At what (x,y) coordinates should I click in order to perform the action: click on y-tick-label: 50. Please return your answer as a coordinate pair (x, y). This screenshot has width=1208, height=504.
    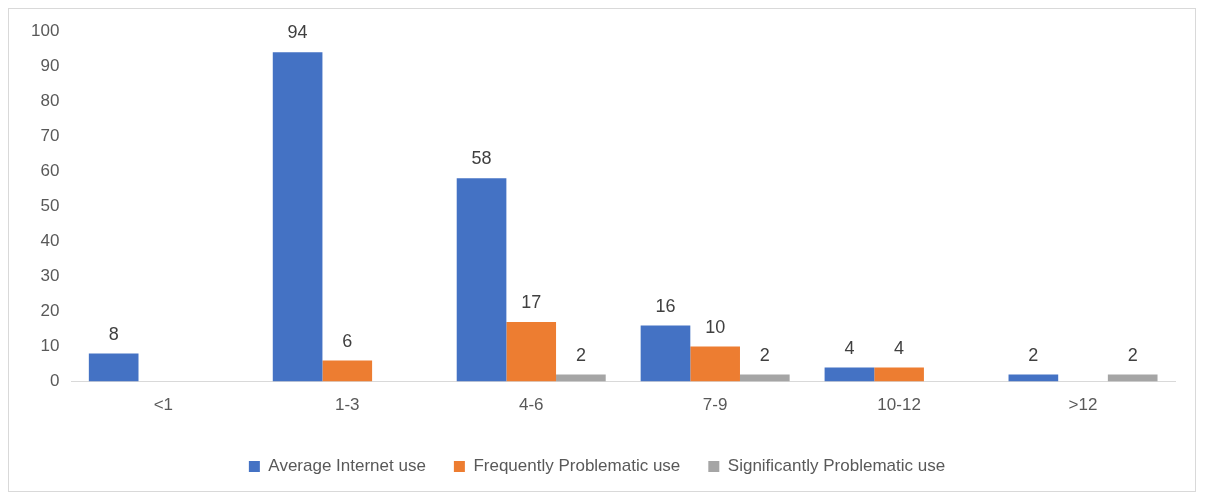
    Looking at the image, I should click on (50, 206).